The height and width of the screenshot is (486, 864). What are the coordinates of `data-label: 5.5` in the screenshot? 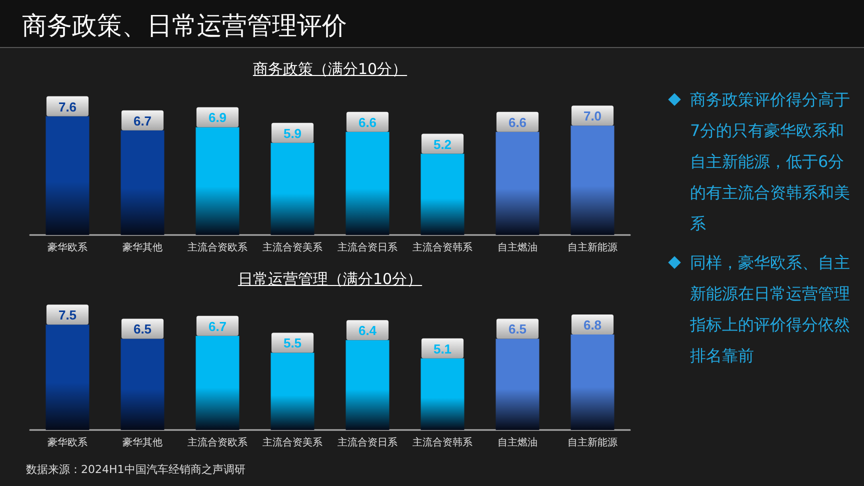 It's located at (292, 343).